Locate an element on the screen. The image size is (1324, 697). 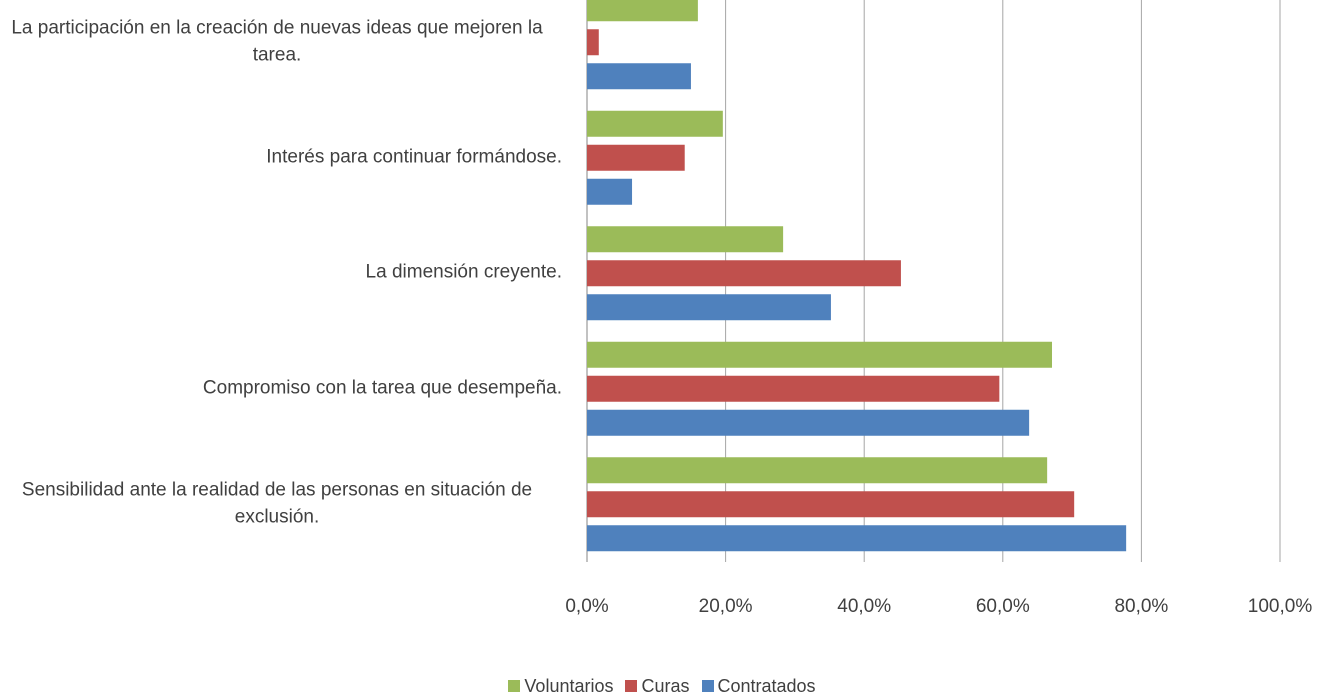
legend-label: Contratados is located at coordinates (766, 686).